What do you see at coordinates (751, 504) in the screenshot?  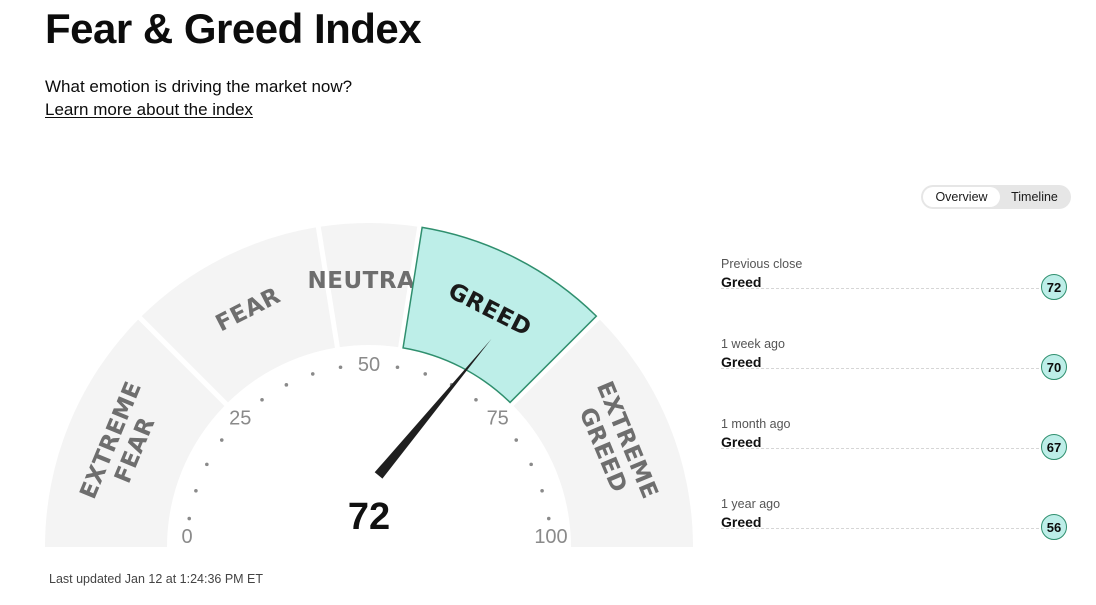 I see `history-label: 1 year ago` at bounding box center [751, 504].